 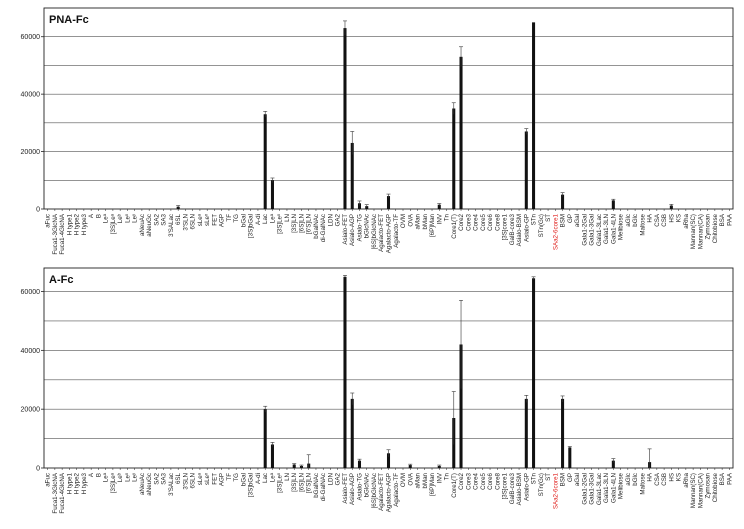 I want to click on x-tick-label: LN, so click(x=287, y=477).